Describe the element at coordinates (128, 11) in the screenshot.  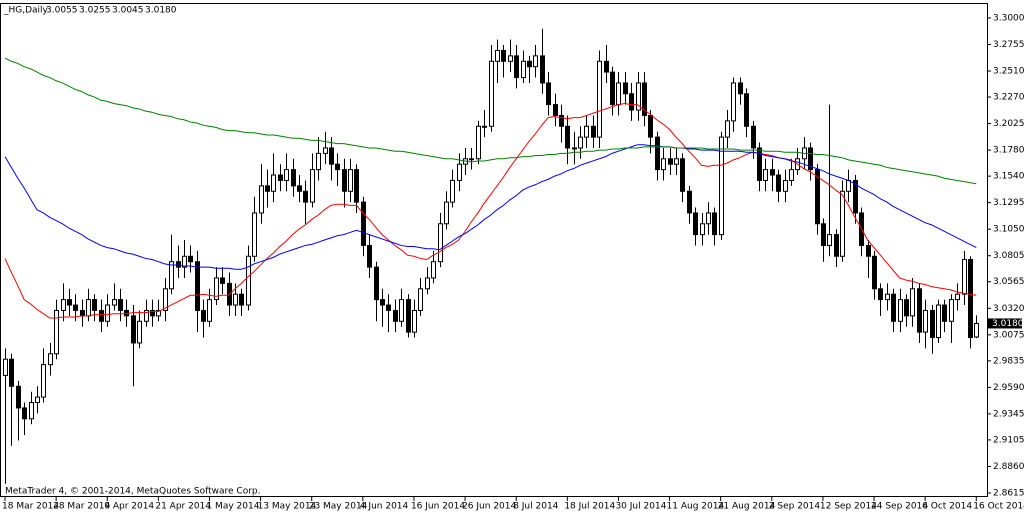
I see `ohlc-low: 3.0045` at that location.